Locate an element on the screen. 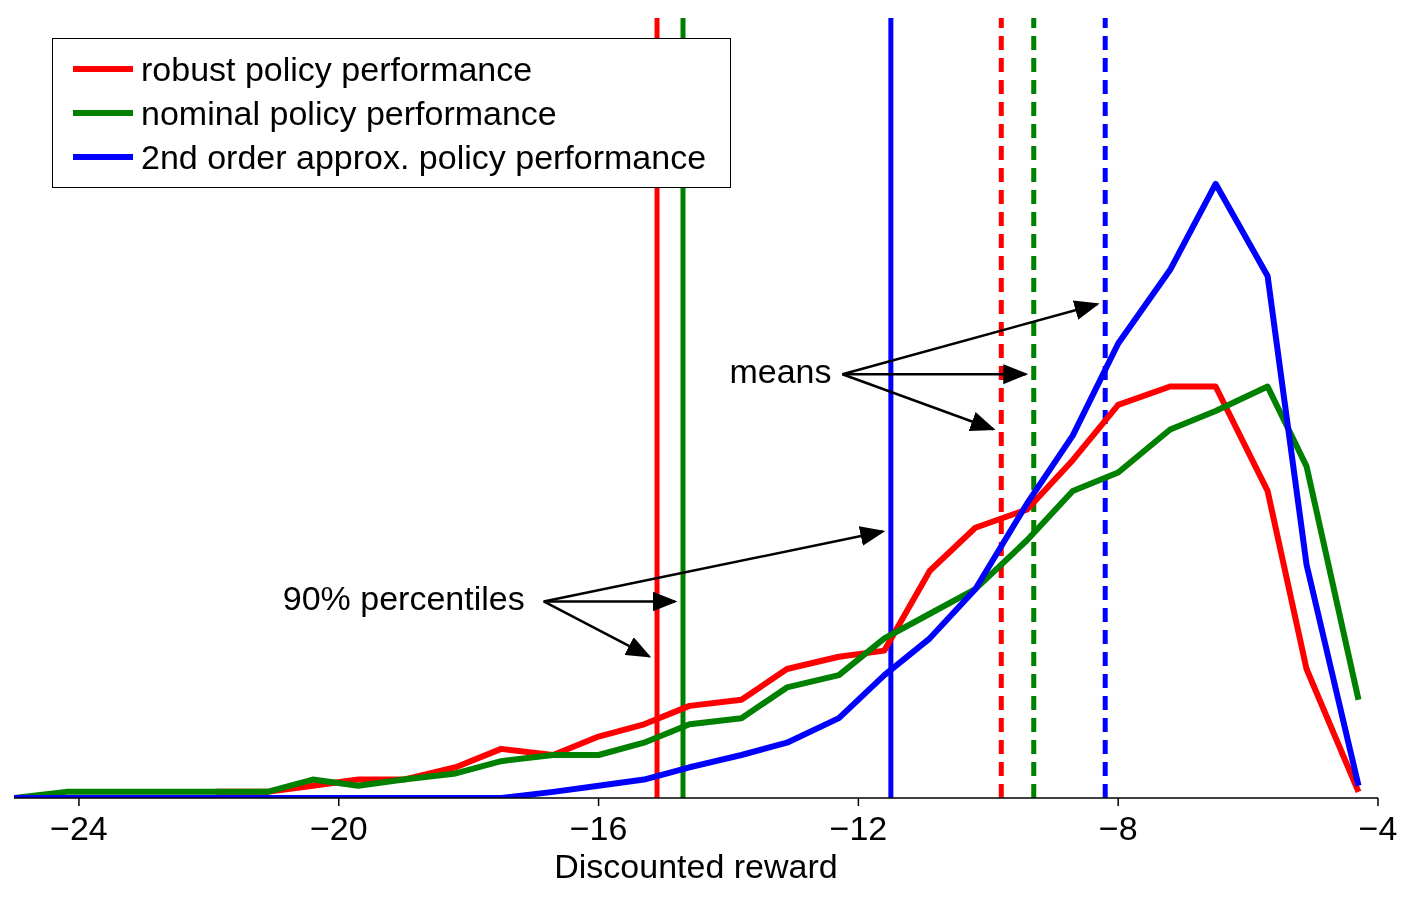 The image size is (1417, 899). x-tick-label: −24 is located at coordinates (79, 828).